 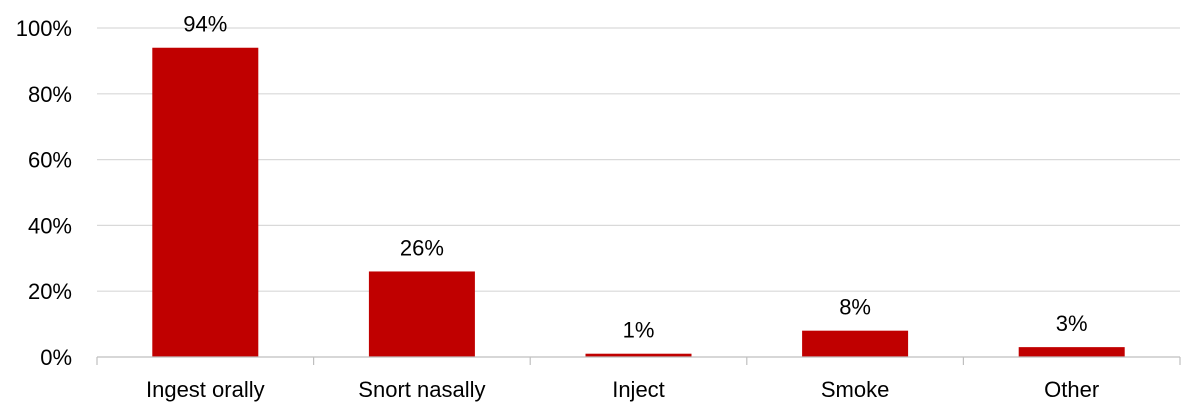 I want to click on y-tick-label: 0%, so click(x=56, y=357).